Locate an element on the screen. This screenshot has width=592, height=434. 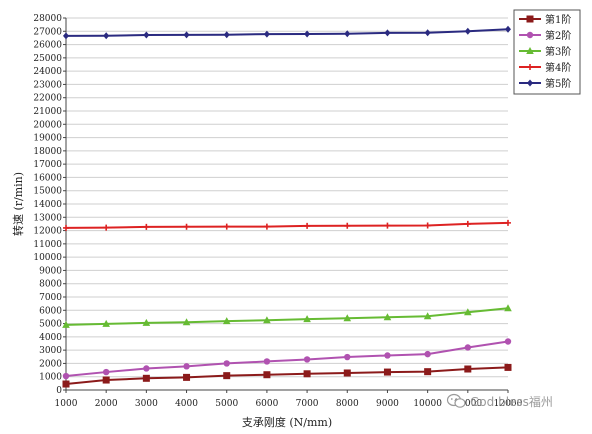
legend-item: 第5阶 is located at coordinates (545, 83).